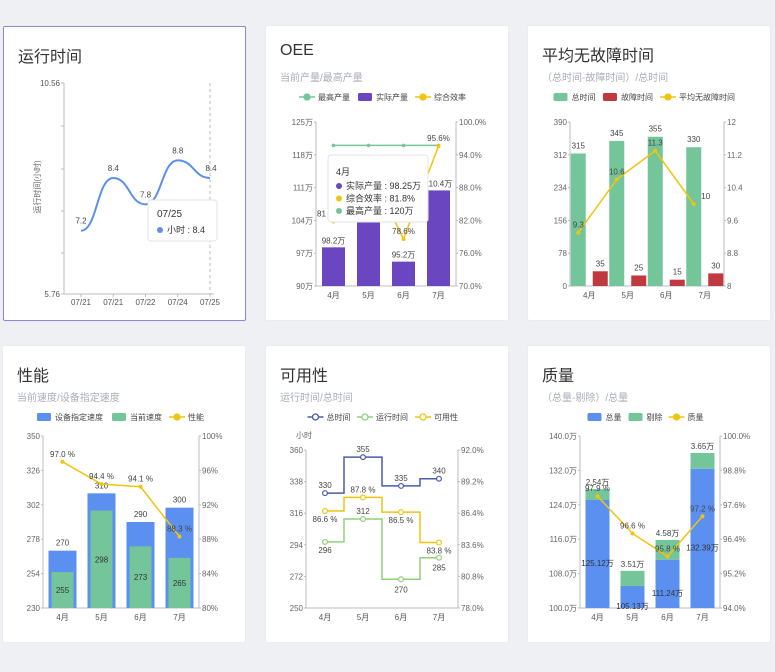 This screenshot has height=672, width=775. Describe the element at coordinates (636, 191) in the screenshot. I see `mtbf-line` at that location.